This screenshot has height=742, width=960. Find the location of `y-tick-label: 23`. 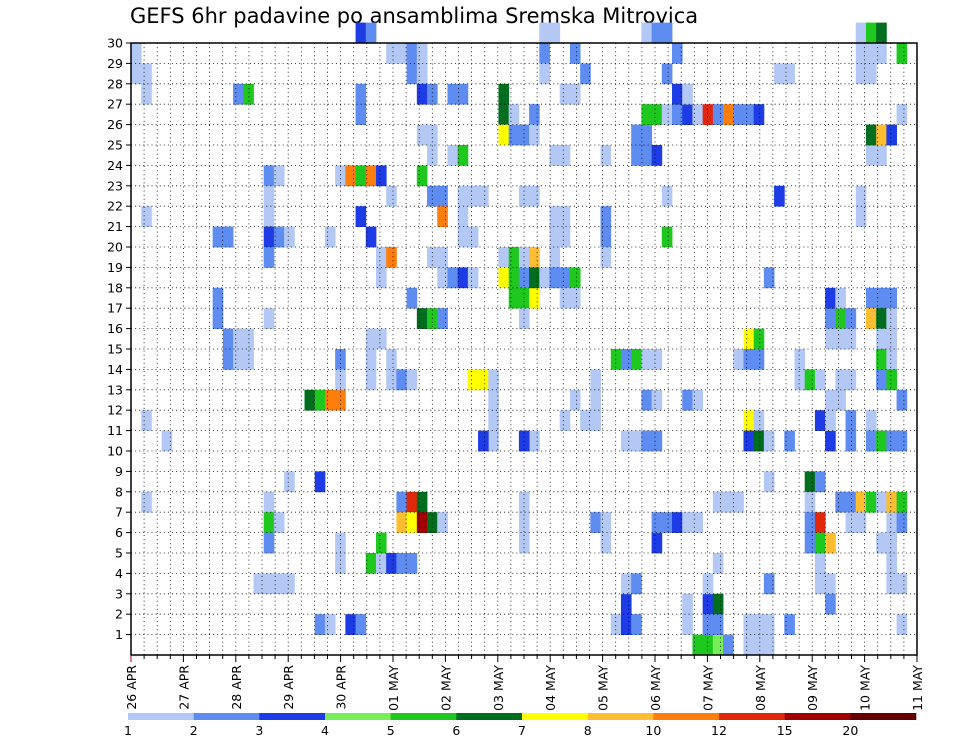

y-tick-label: 23 is located at coordinates (115, 185).